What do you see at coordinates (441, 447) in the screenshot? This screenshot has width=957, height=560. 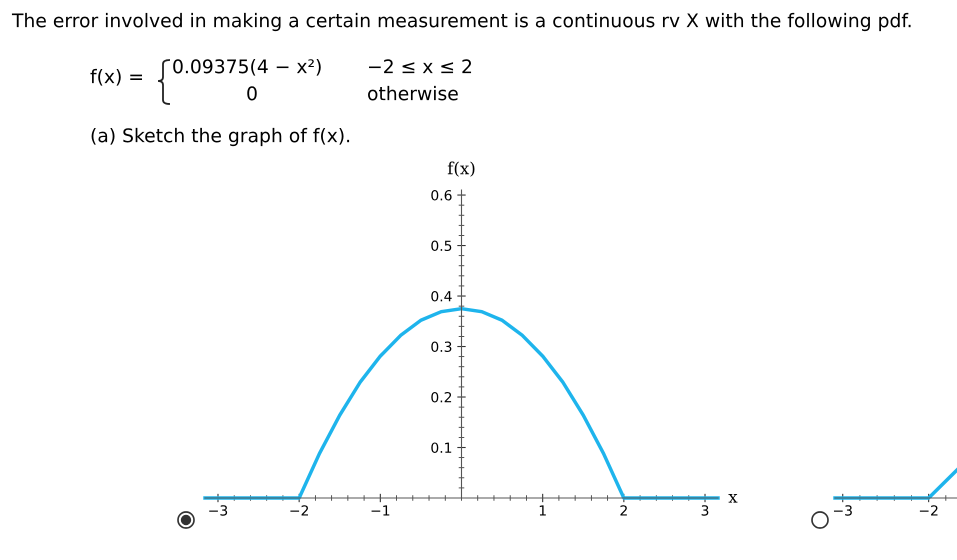 I see `y-tick-label: 0.1` at bounding box center [441, 447].